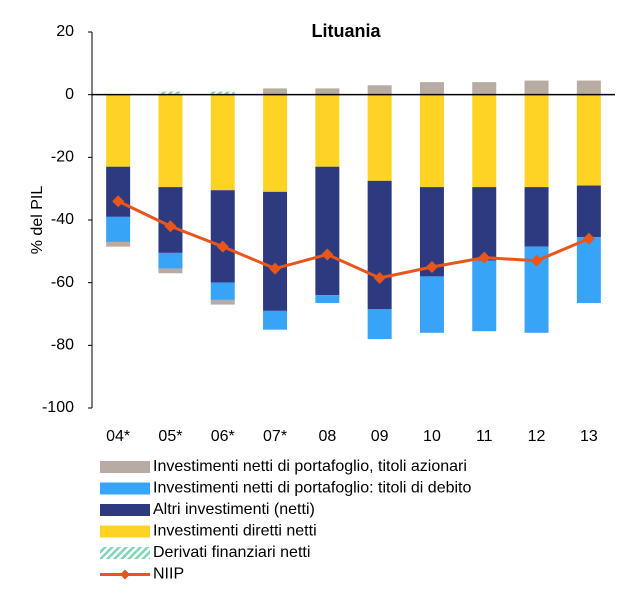  Describe the element at coordinates (62, 345) in the screenshot. I see `y-tick-label: -80` at that location.